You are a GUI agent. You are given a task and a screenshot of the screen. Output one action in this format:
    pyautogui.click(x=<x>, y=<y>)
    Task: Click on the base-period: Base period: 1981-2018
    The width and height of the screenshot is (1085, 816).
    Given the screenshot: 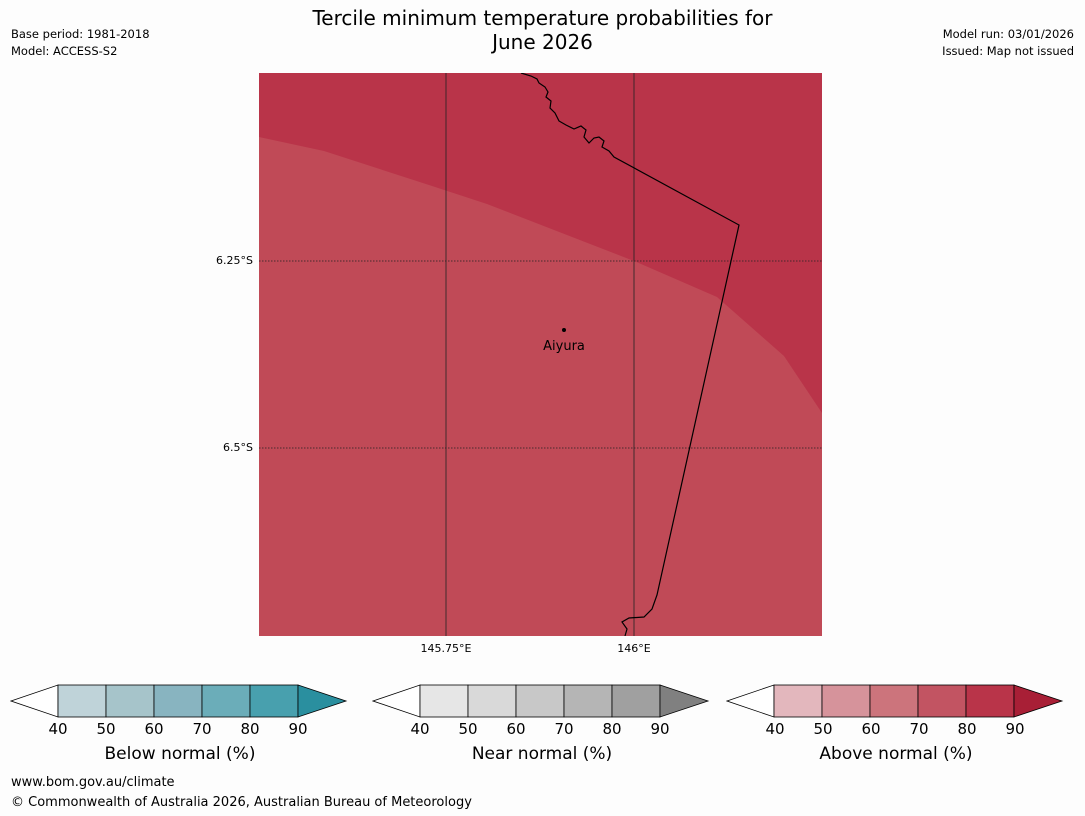 What is the action you would take?
    pyautogui.click(x=80, y=34)
    